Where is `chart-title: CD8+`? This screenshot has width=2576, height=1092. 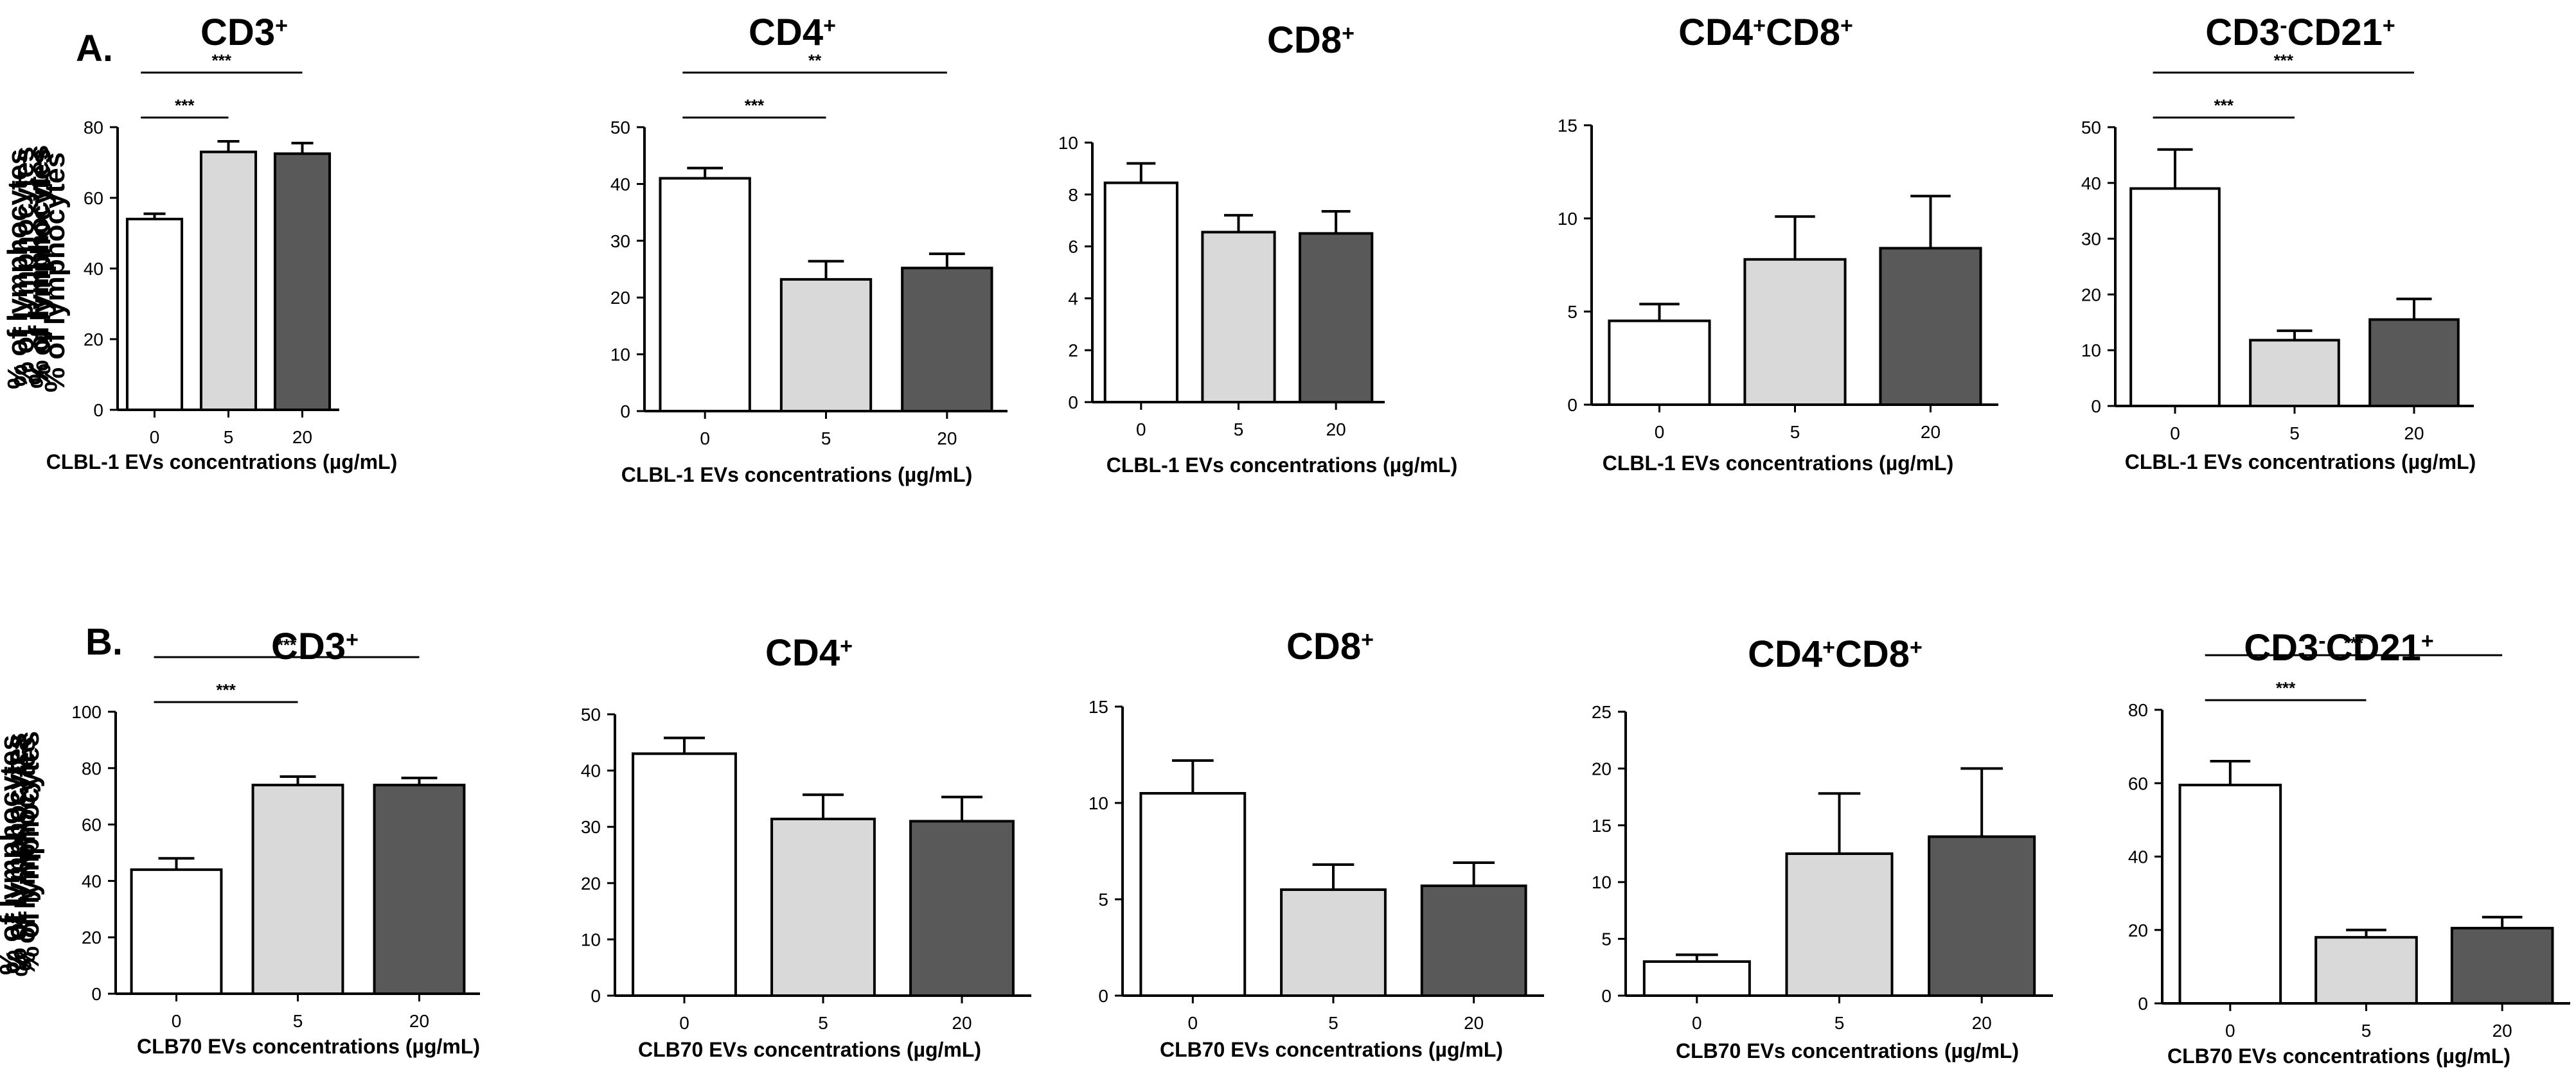
chart-title: CD8+ is located at coordinates (1311, 40).